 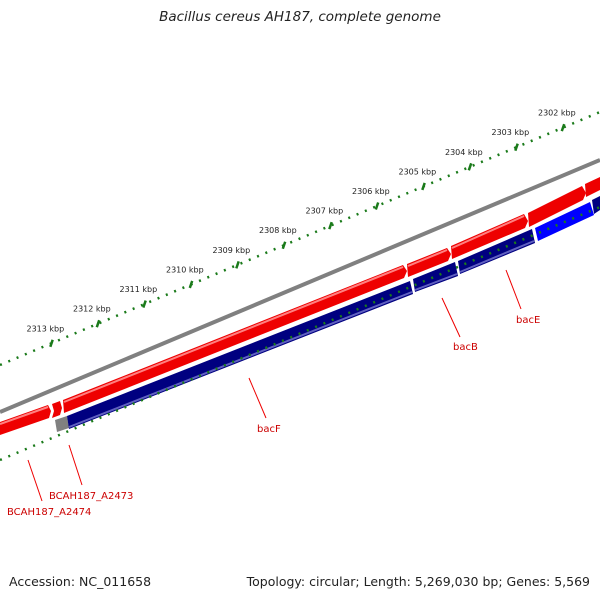 I want to click on gene-feature-bacE-rev, so click(x=496, y=251).